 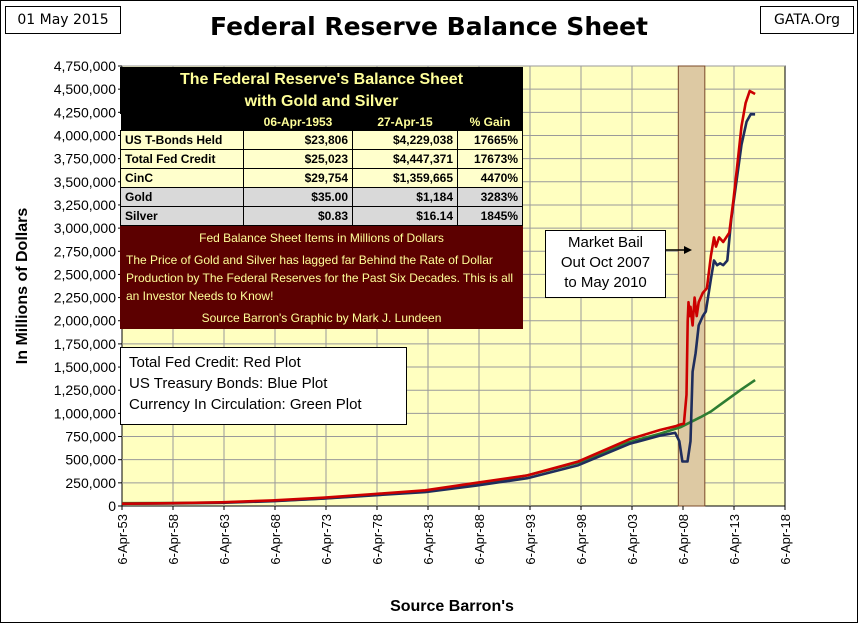 What do you see at coordinates (429, 26) in the screenshot?
I see `chart-title: Federal Reserve Balance Sheet` at bounding box center [429, 26].